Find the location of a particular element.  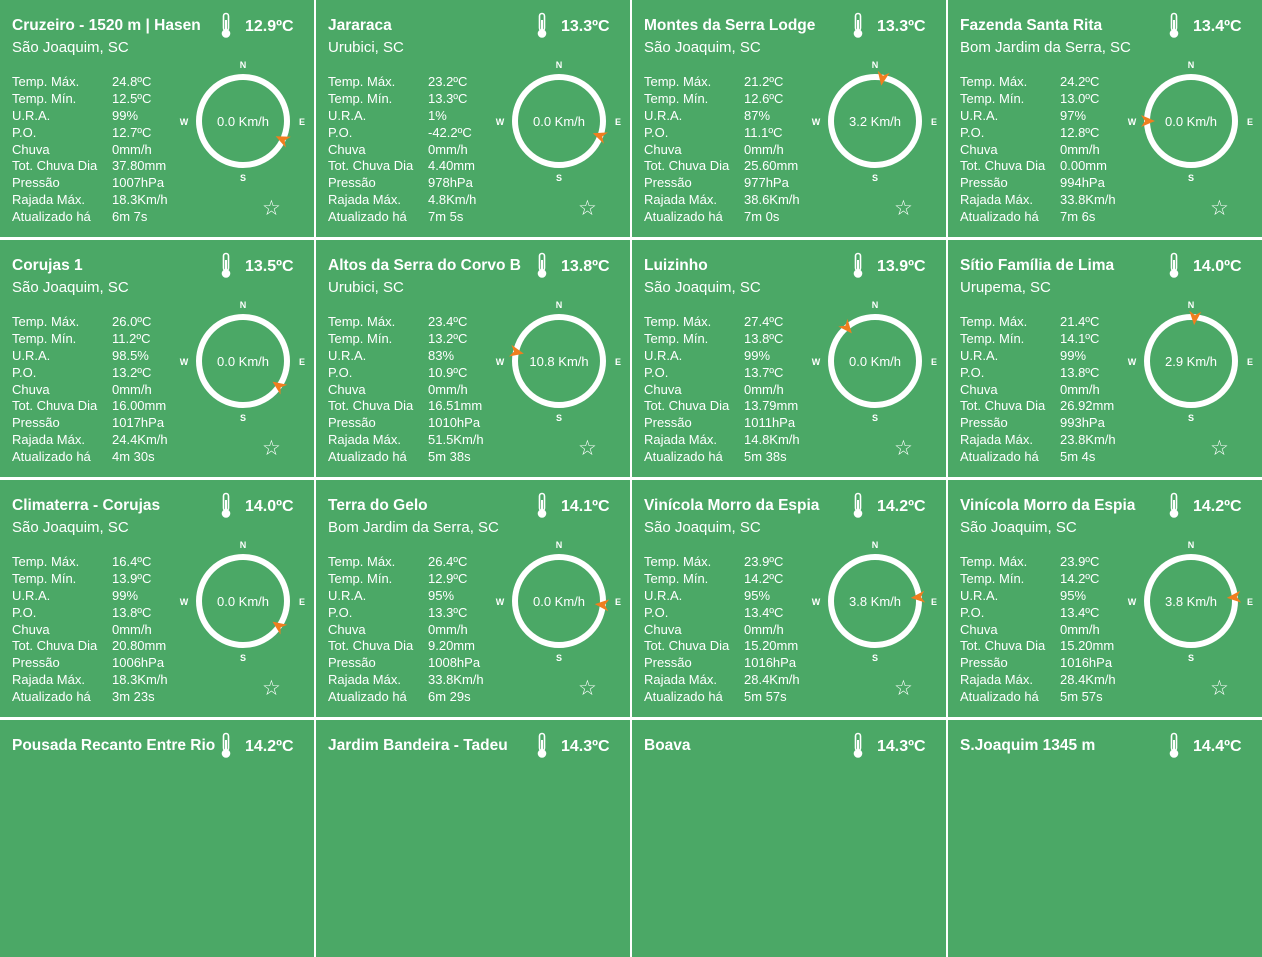

stat-row-rajada: Rajada Máx. 14.8Km/h is located at coordinates (722, 440).